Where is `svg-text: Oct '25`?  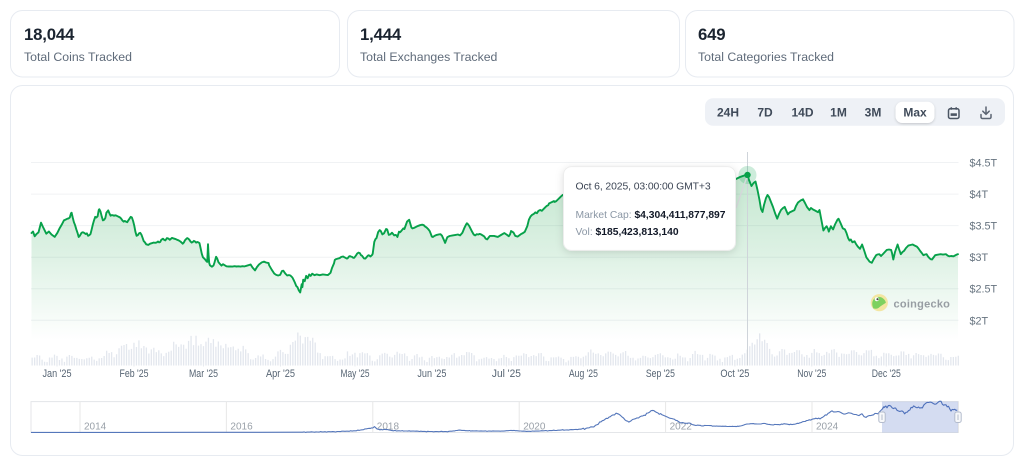
svg-text: Oct '25 is located at coordinates (734, 374).